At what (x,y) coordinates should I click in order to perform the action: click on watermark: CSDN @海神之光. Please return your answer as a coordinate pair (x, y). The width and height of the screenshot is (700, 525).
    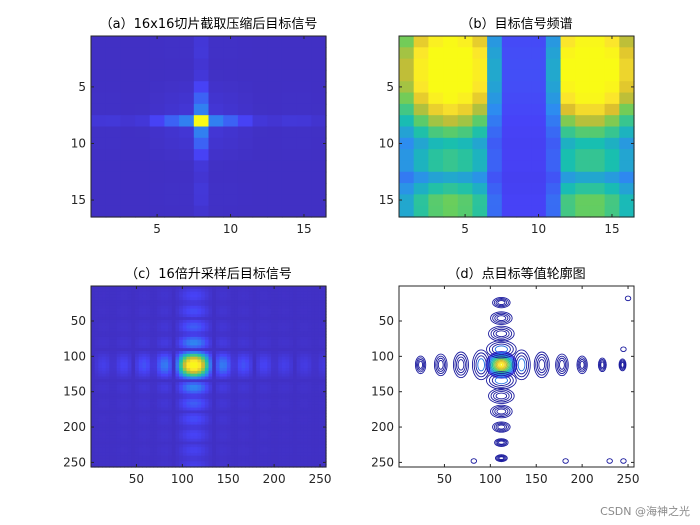
    Looking at the image, I should click on (645, 511).